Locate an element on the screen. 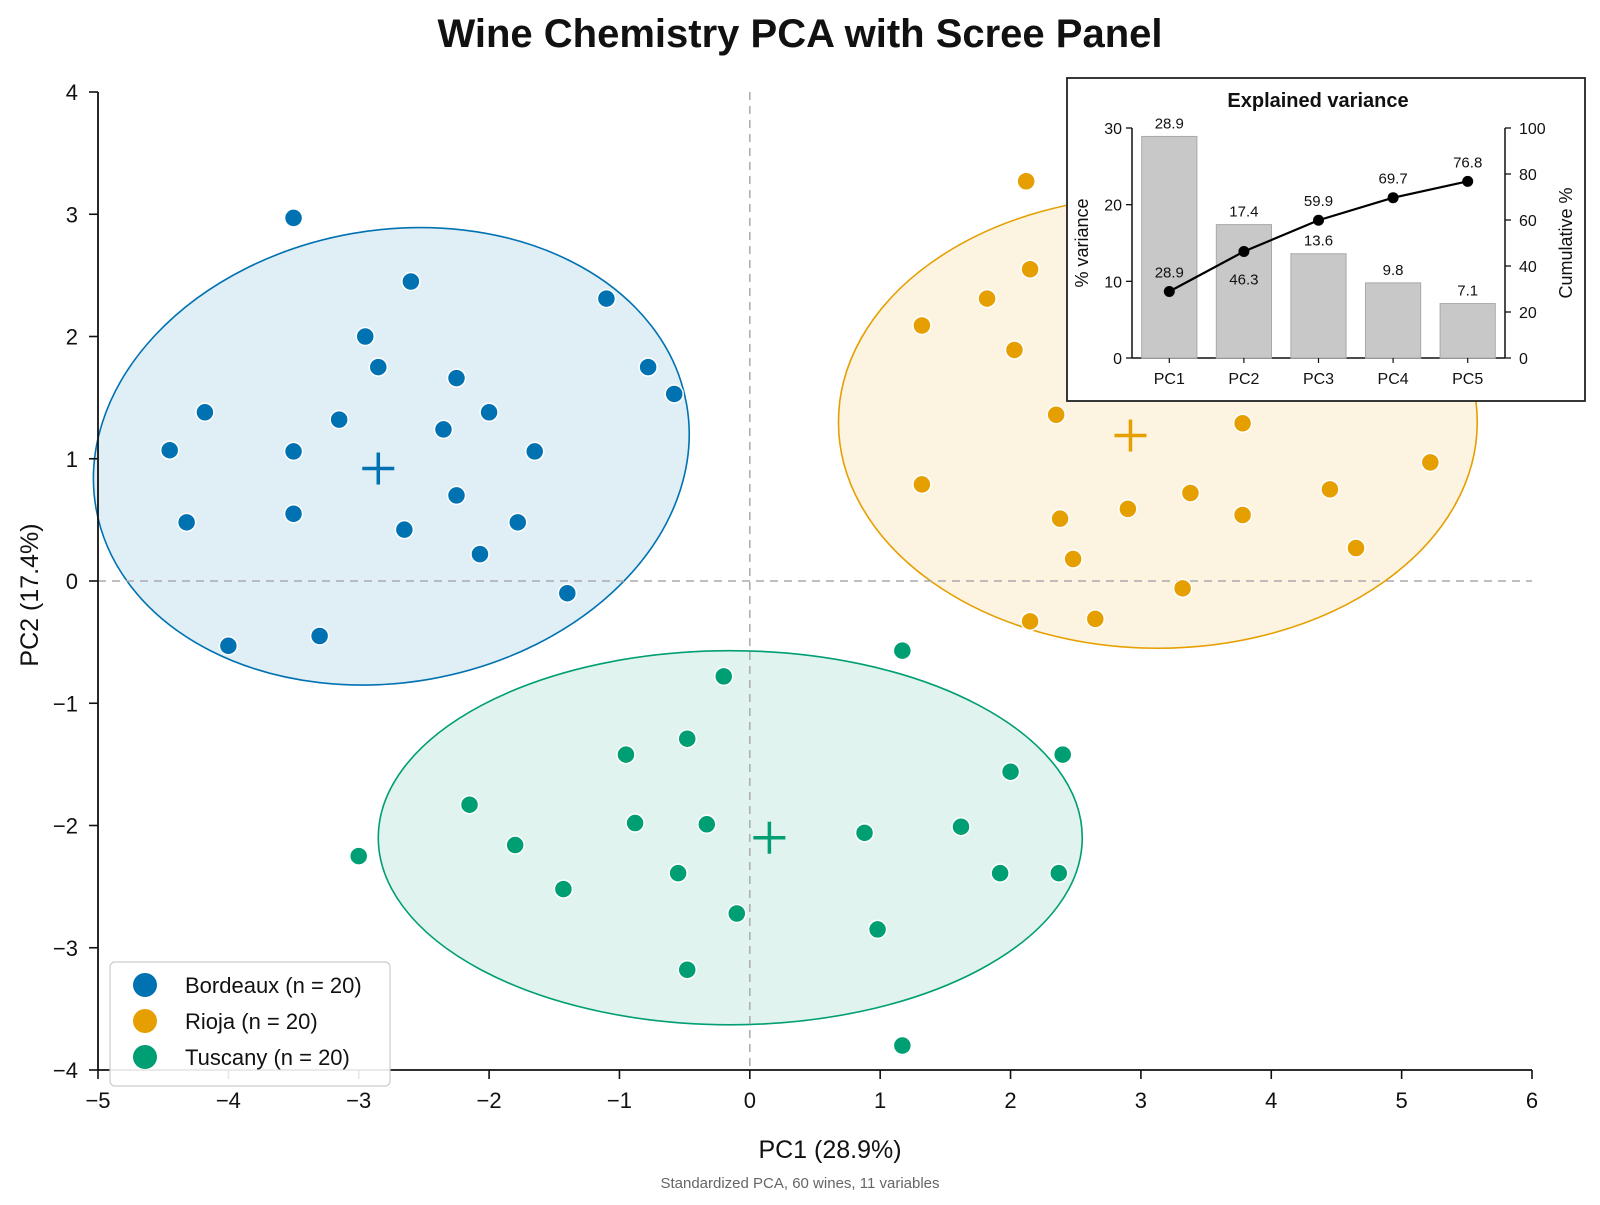 The width and height of the screenshot is (1600, 1205). legend-box is located at coordinates (250, 1024).